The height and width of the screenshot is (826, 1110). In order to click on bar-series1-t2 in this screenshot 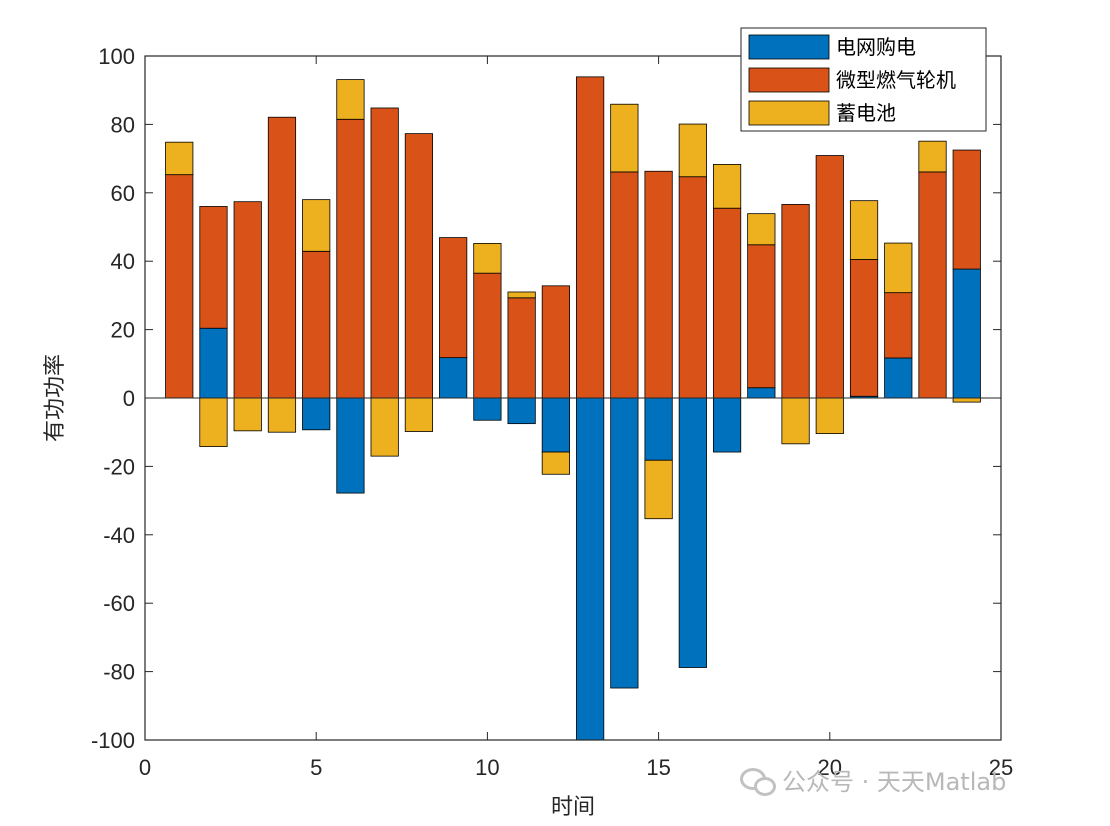, I will do `click(213, 363)`.